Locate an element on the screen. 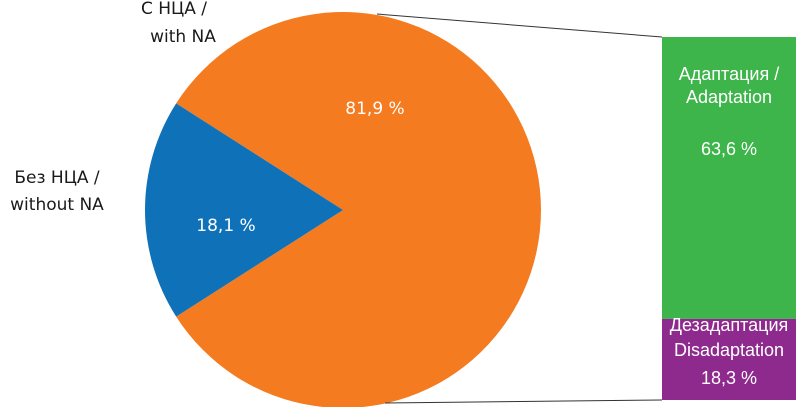  pie-slice-without-na is located at coordinates (244, 210).